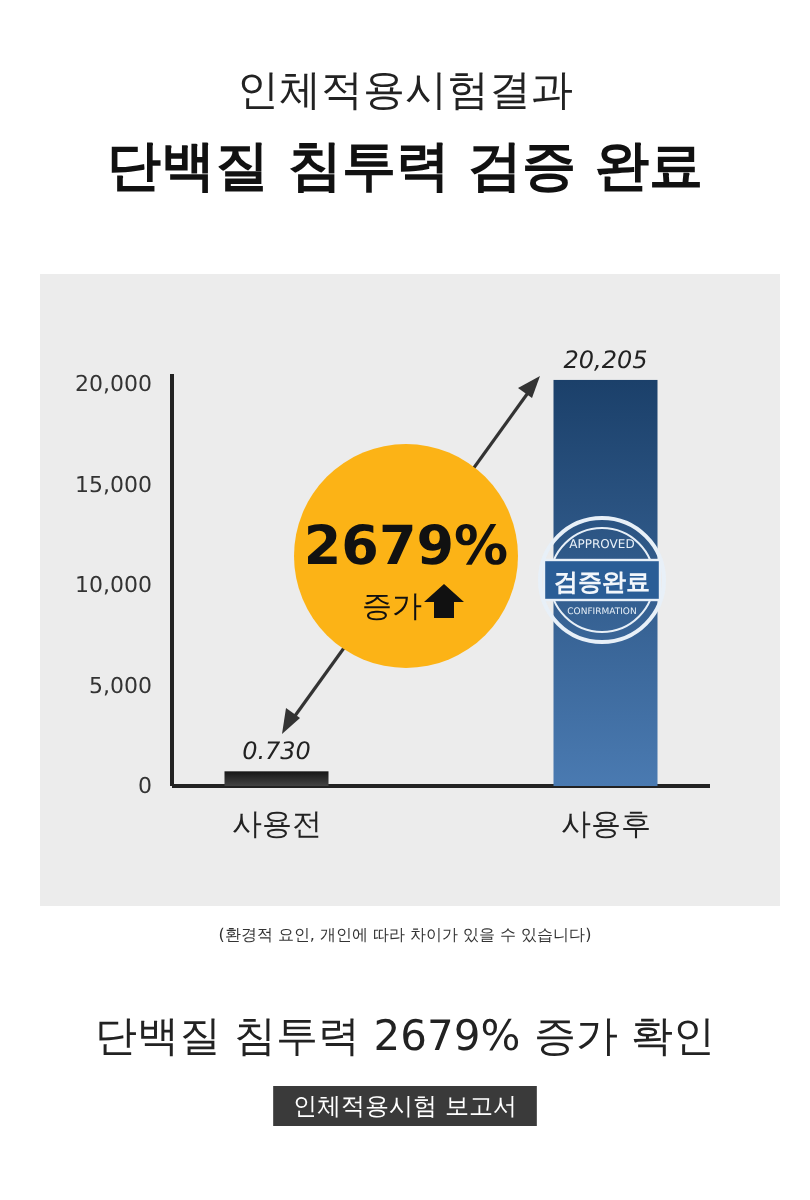 The width and height of the screenshot is (810, 1200). Describe the element at coordinates (392, 606) in the screenshot. I see `annotation: 증가` at that location.